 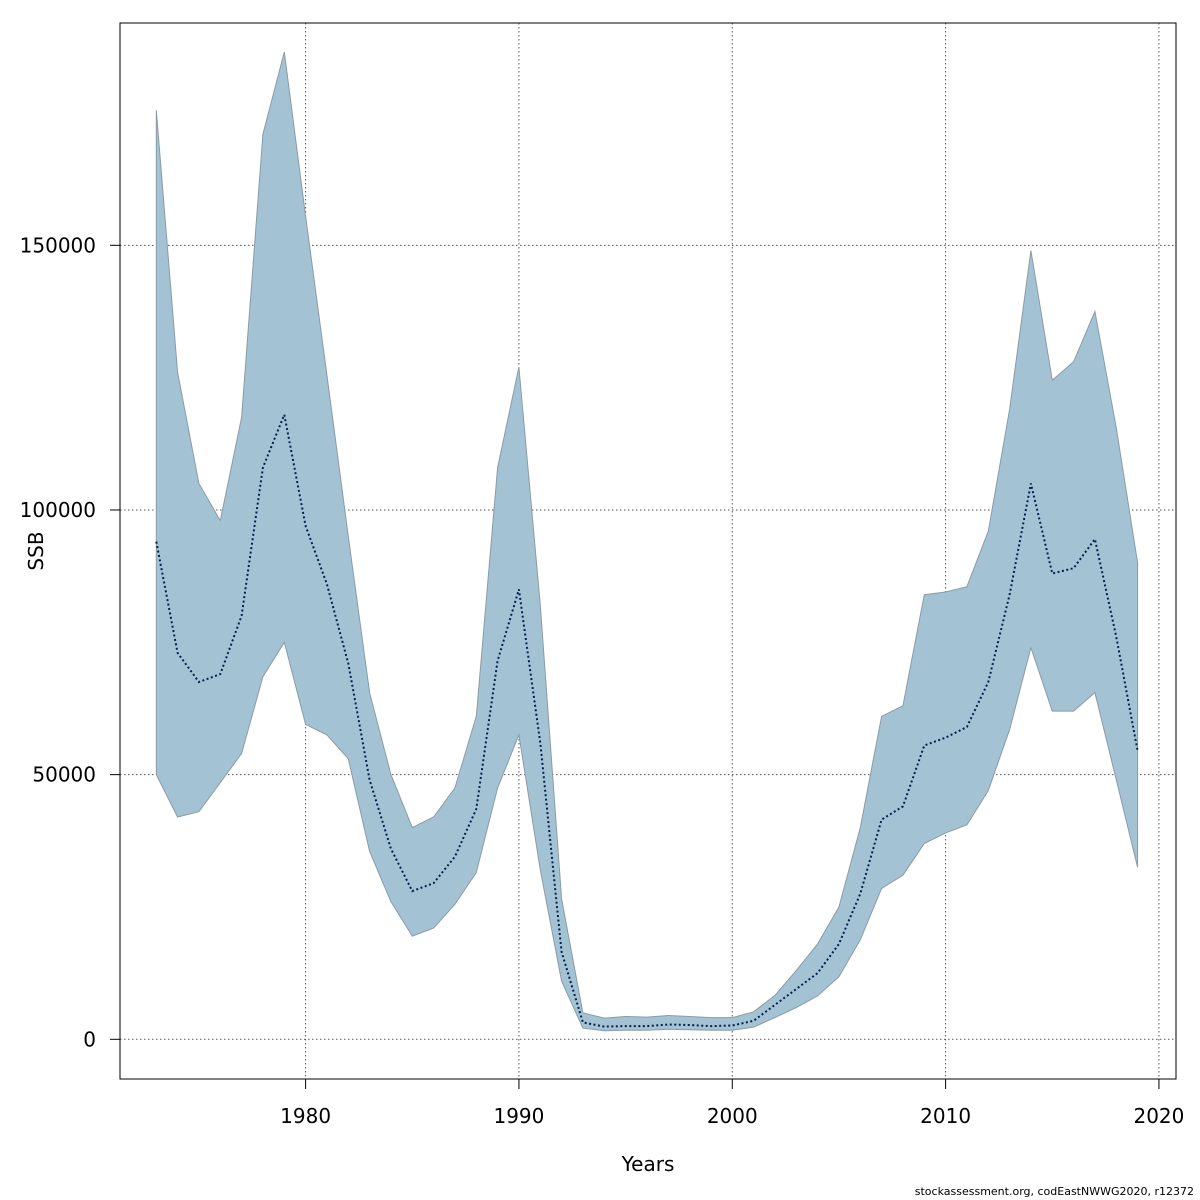 I want to click on y-tick-label: 50000, so click(x=64, y=775).